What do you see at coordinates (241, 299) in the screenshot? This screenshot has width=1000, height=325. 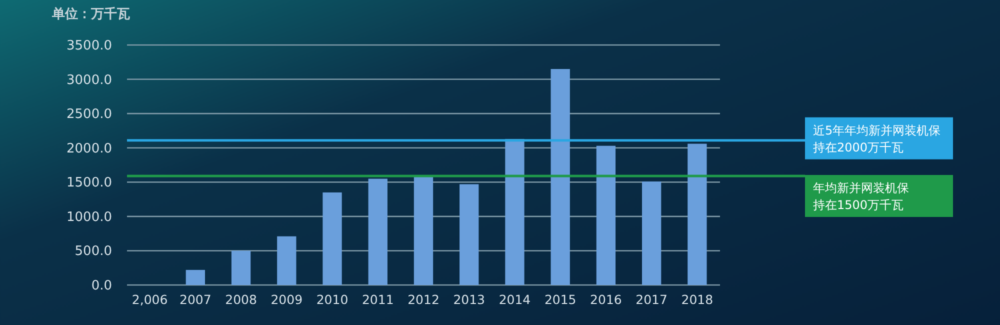 I see `x-tick-label: 2008` at bounding box center [241, 299].